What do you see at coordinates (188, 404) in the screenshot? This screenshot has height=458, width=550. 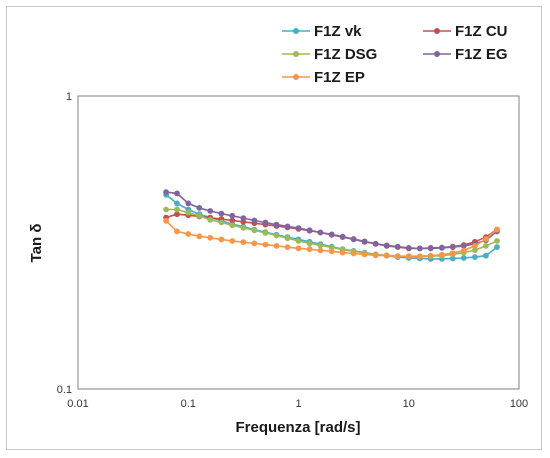 I see `x-tick-label: 0.1` at bounding box center [188, 404].